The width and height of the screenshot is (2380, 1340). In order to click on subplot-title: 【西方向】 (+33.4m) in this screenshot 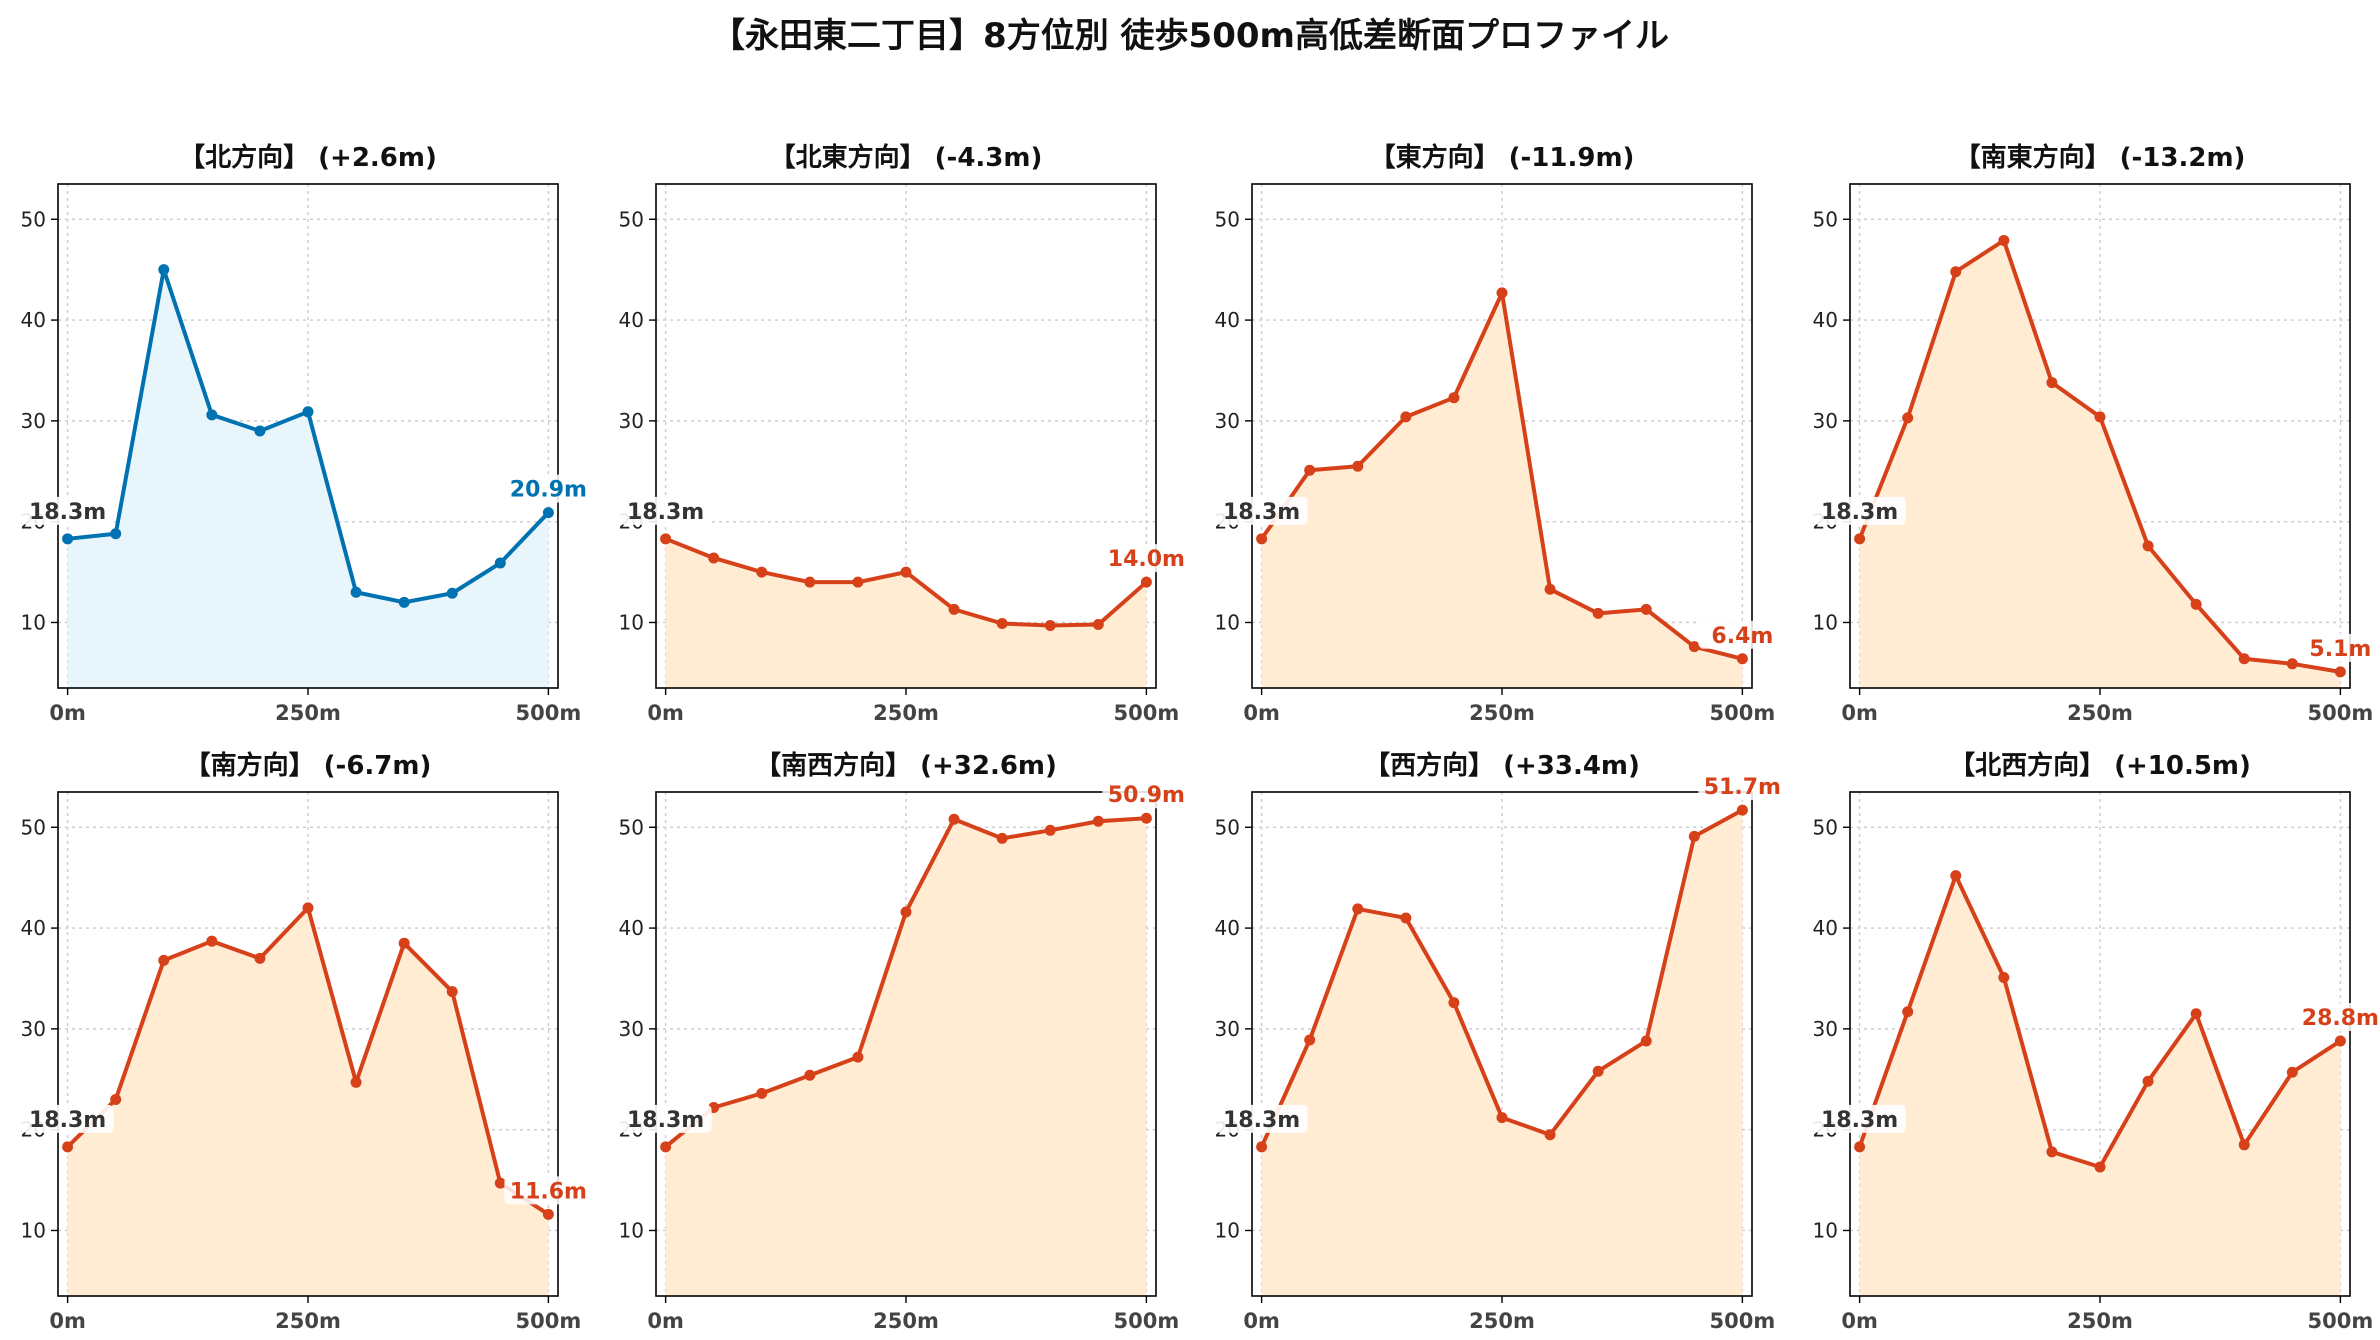, I will do `click(1502, 765)`.